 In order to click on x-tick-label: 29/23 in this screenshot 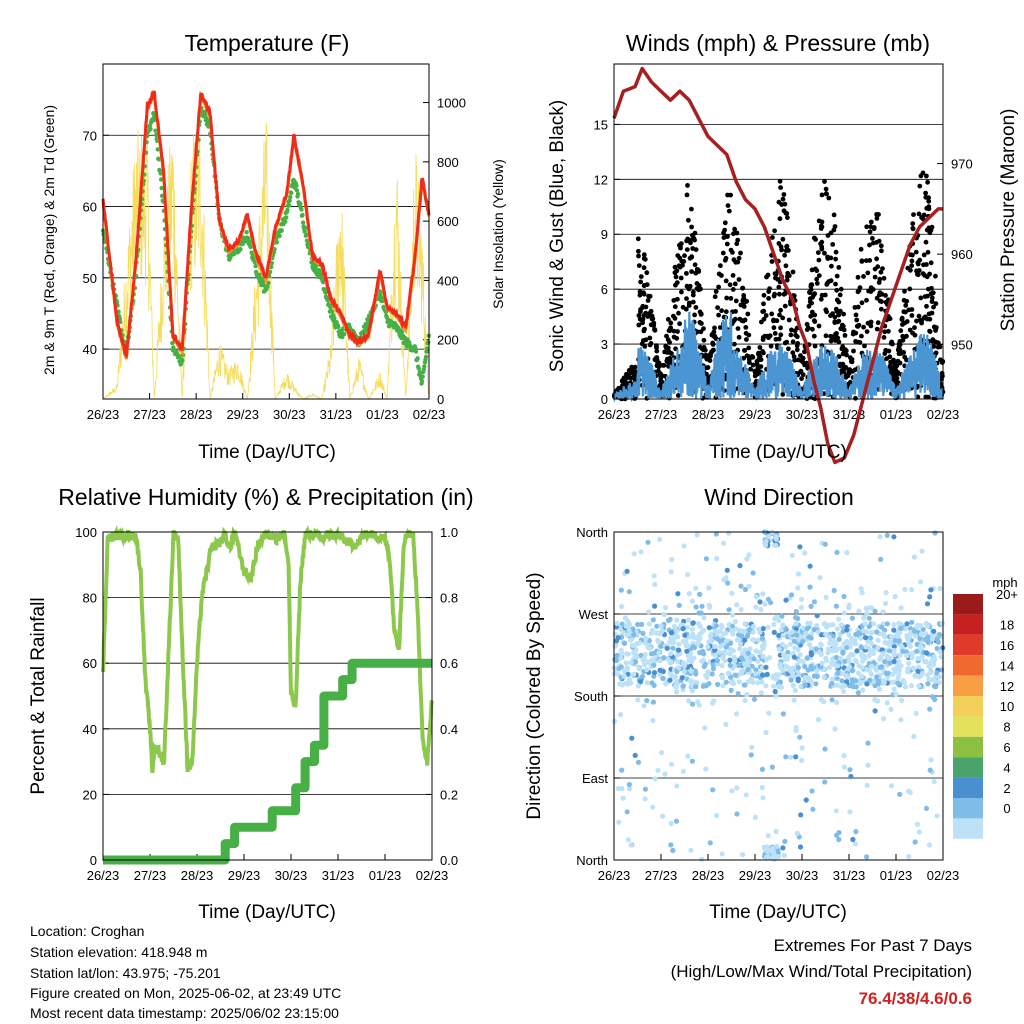, I will do `click(755, 875)`.